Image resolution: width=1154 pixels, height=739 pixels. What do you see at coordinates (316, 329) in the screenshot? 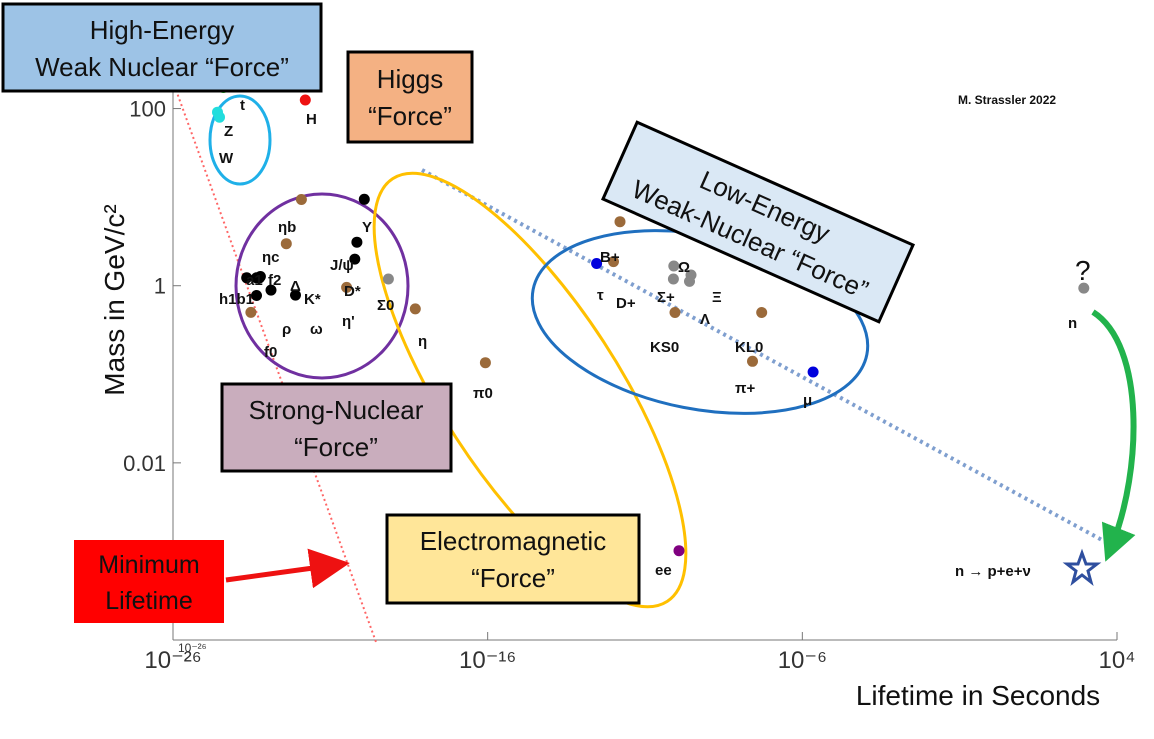
I see `label-omega: ω` at bounding box center [316, 329].